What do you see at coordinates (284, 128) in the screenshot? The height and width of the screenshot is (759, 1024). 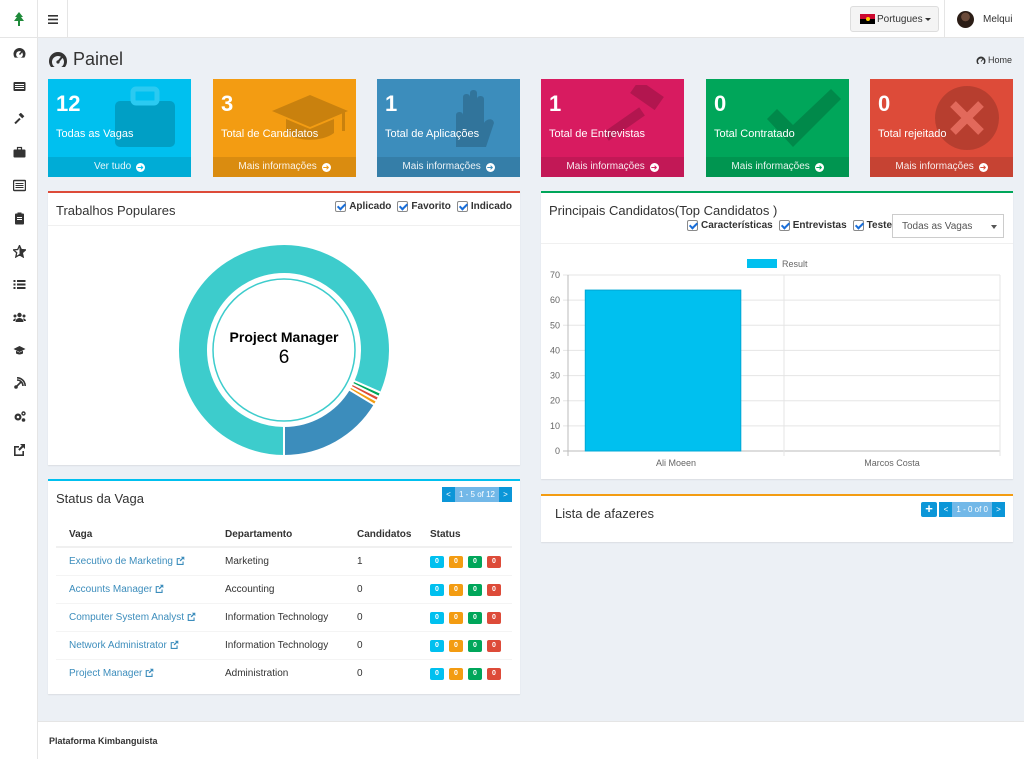 I see `stat-box-2: 3 Total de Candidatos Mais informações ➜` at bounding box center [284, 128].